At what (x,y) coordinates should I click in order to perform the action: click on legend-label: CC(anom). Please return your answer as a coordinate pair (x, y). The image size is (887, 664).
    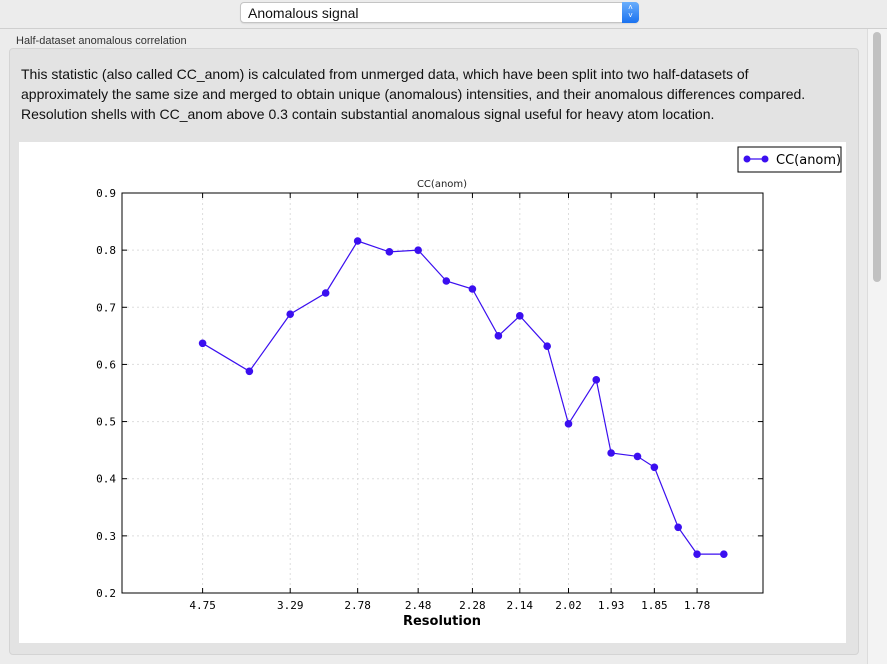
    Looking at the image, I should click on (808, 160).